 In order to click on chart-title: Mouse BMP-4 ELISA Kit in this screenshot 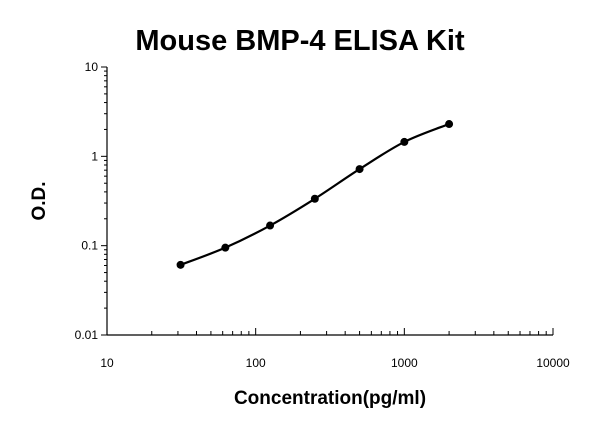, I will do `click(300, 41)`.